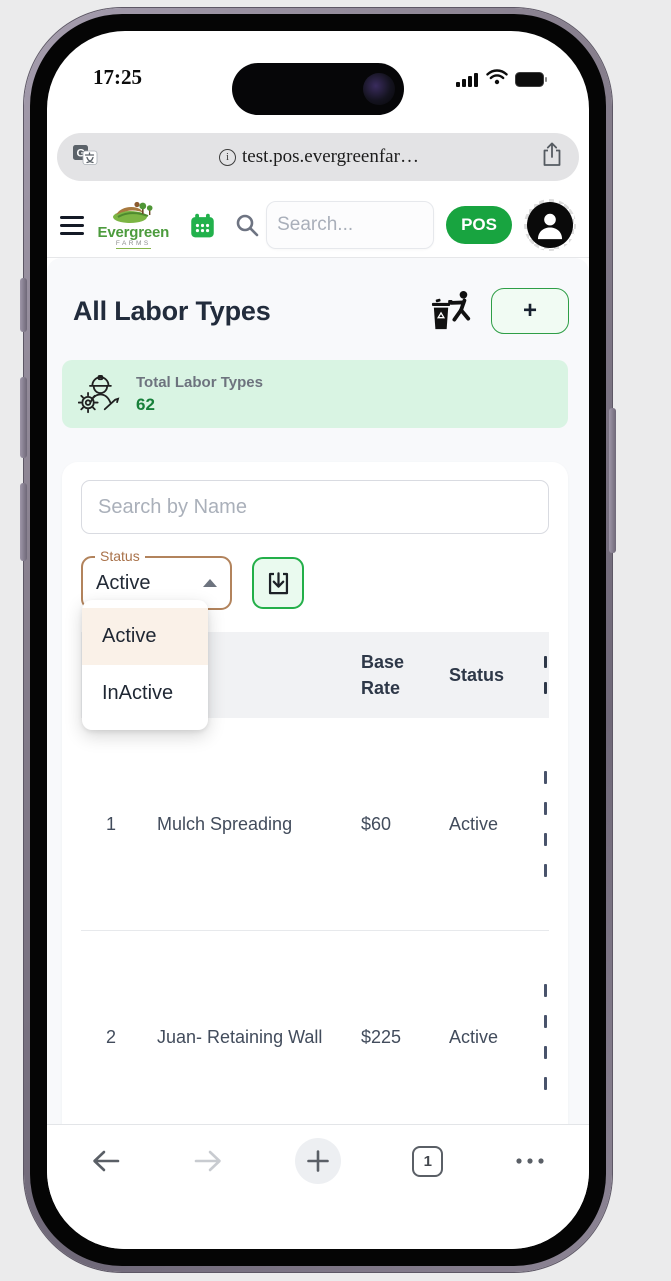 Image resolution: width=671 pixels, height=1281 pixels. I want to click on row-base-rate: $60, so click(376, 823).